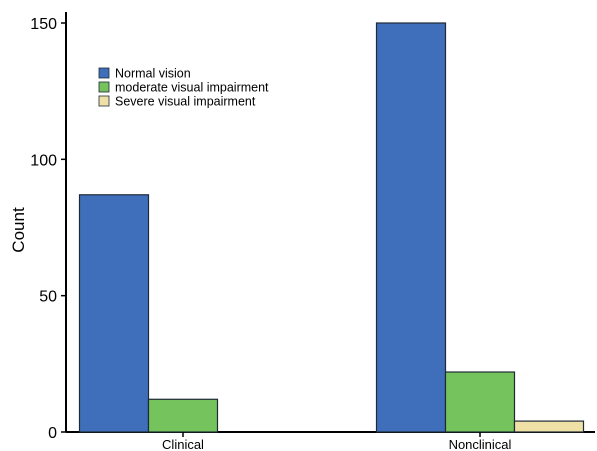  What do you see at coordinates (153, 74) in the screenshot?
I see `legend-label: Normal vision` at bounding box center [153, 74].